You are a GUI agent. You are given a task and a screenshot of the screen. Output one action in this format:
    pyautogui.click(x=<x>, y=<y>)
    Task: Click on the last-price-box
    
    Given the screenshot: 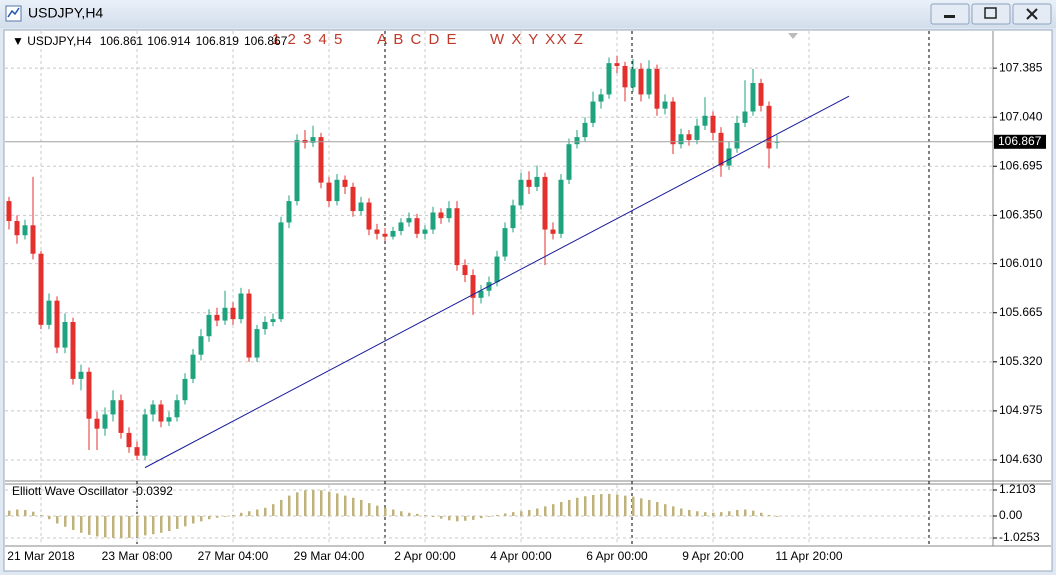 What is the action you would take?
    pyautogui.click(x=1020, y=141)
    